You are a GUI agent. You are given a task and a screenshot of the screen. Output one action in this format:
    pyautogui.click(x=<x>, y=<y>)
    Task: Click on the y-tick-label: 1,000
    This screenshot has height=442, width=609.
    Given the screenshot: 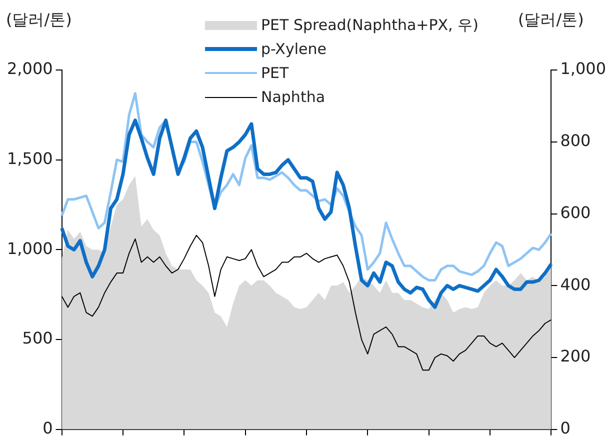 What is the action you would take?
    pyautogui.click(x=29, y=248)
    